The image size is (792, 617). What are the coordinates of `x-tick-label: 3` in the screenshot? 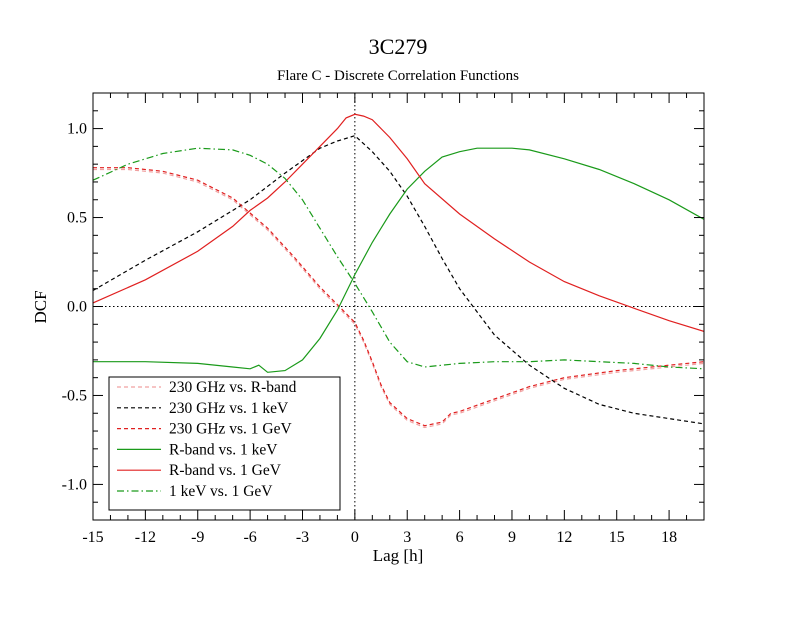 It's located at (407, 537).